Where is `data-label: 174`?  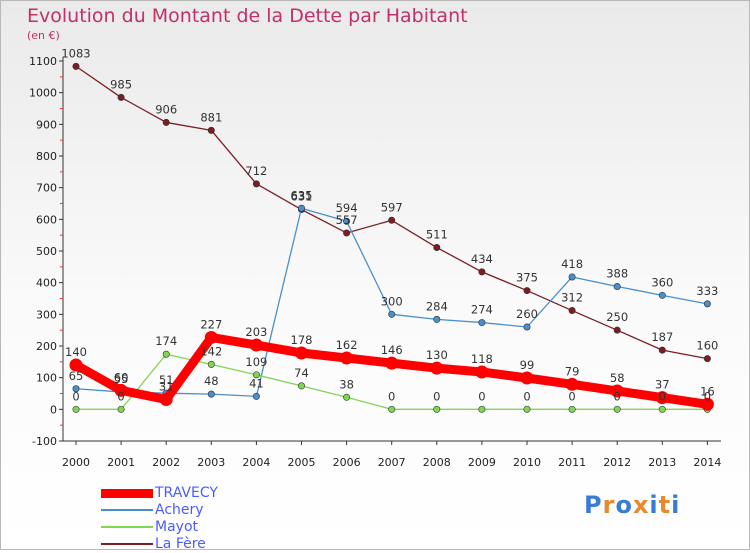
data-label: 174 is located at coordinates (166, 341).